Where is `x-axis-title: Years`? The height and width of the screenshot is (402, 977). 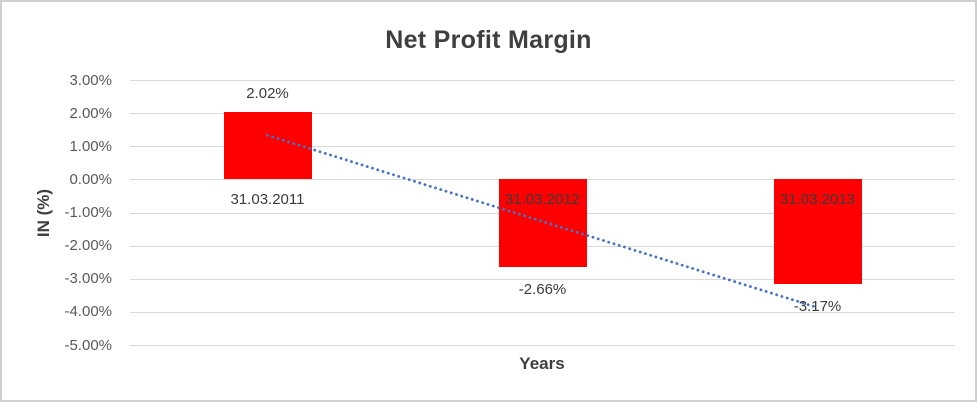 x-axis-title: Years is located at coordinates (542, 363).